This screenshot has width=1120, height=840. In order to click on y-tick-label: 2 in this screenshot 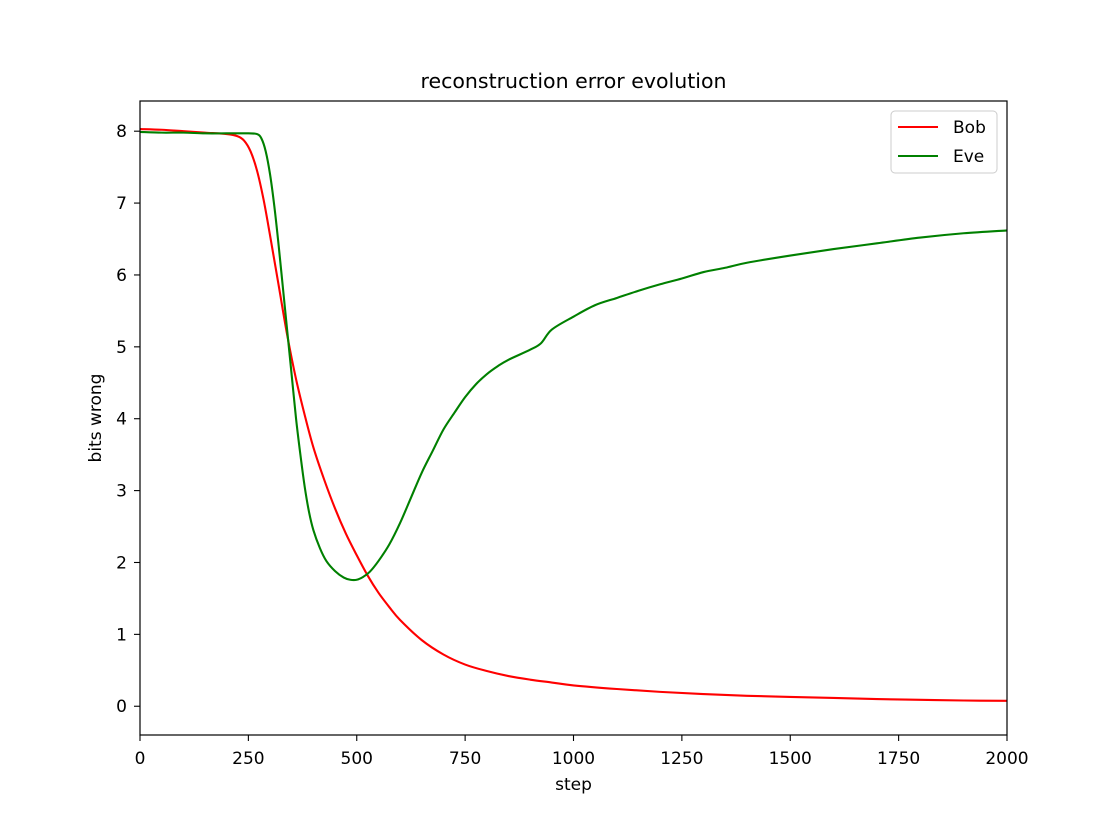, I will do `click(121, 563)`.